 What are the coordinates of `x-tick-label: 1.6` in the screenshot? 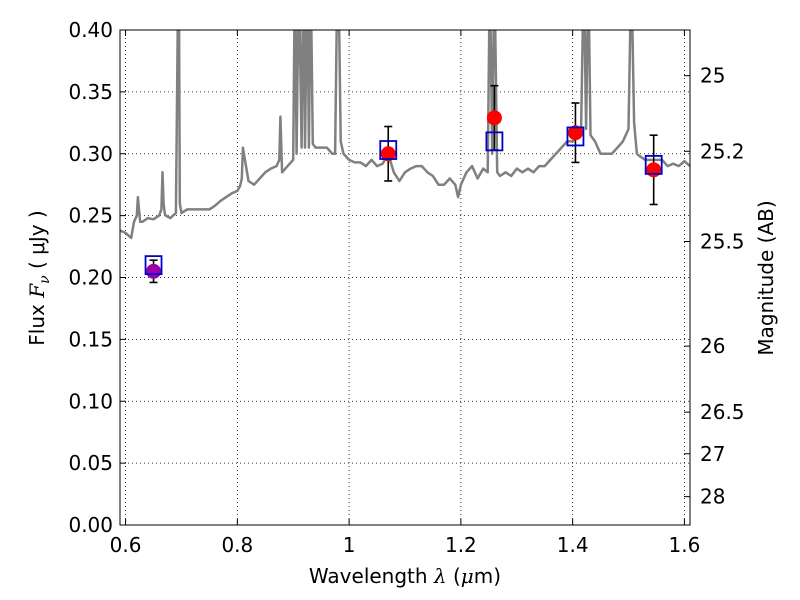 It's located at (685, 545).